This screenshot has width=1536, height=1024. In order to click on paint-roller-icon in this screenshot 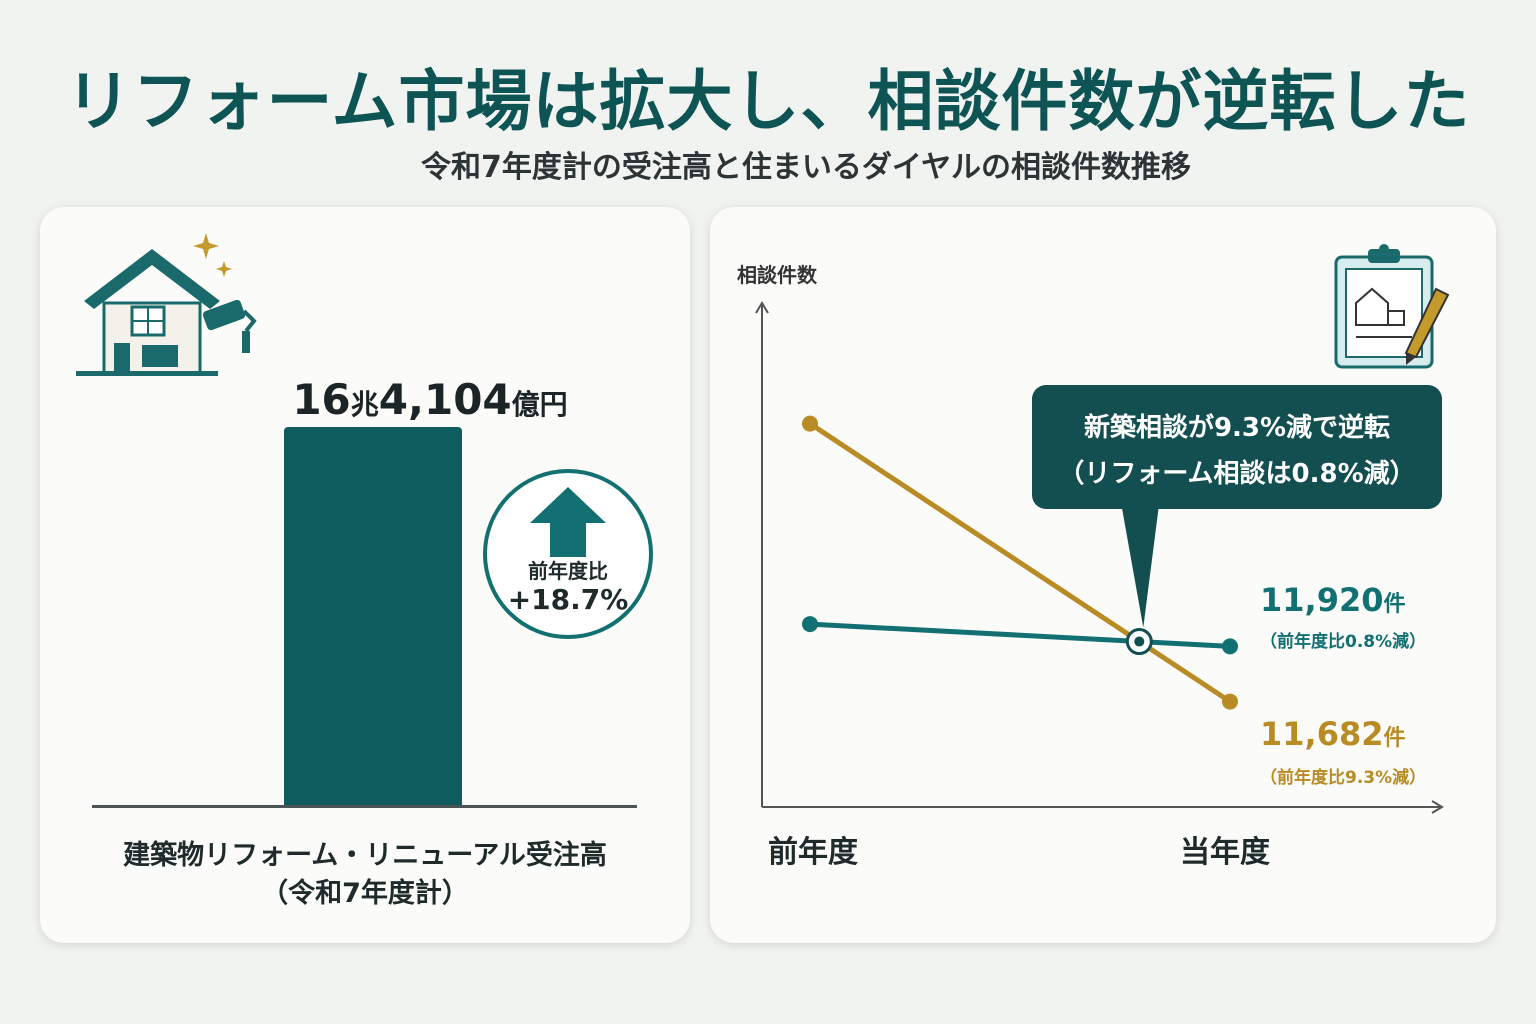, I will do `click(229, 326)`.